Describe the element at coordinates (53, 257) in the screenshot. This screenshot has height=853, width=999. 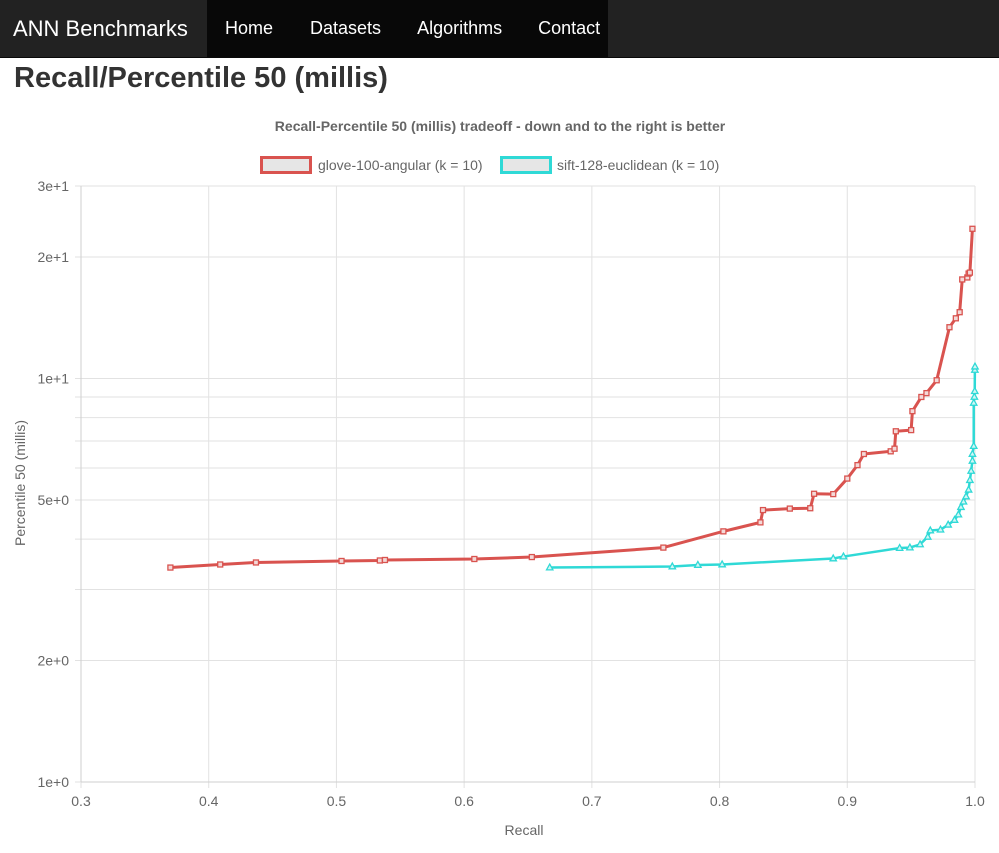
I see `y-tick-label: 2e+1` at that location.